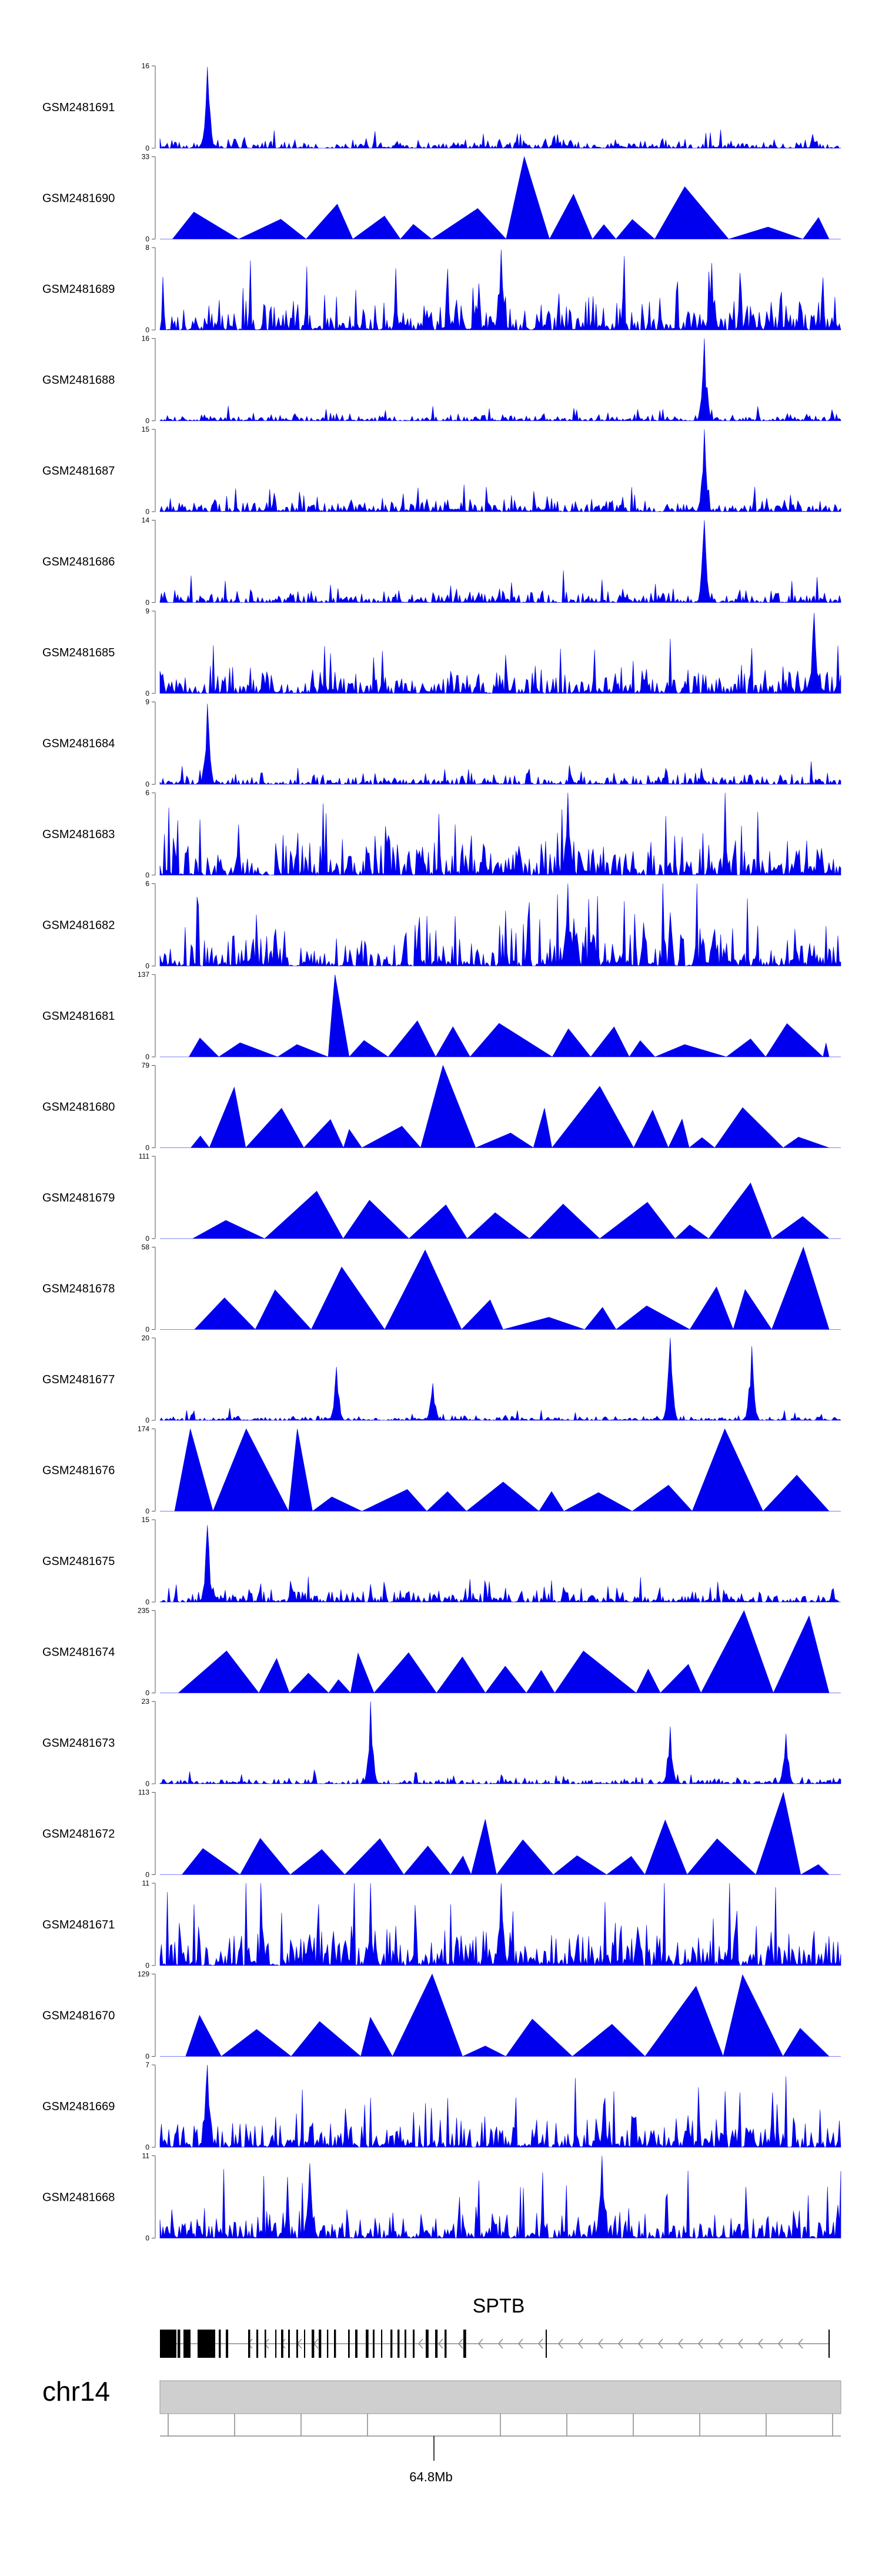 The width and height of the screenshot is (882, 2576). What do you see at coordinates (78, 1198) in the screenshot?
I see `track-label: GSM2481679` at bounding box center [78, 1198].